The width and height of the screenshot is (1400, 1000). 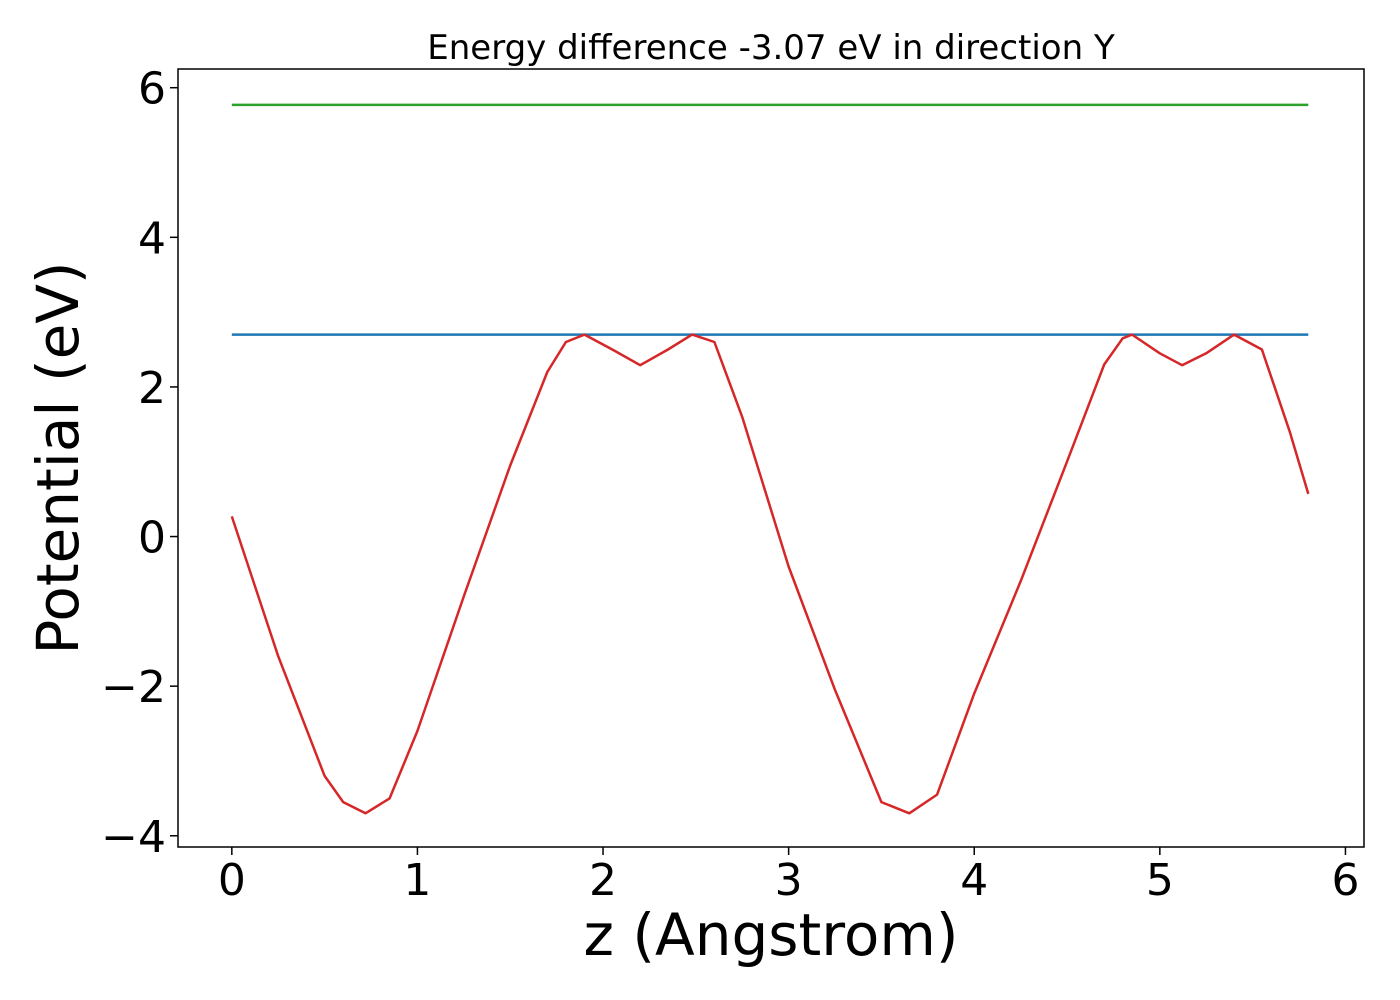 I want to click on y-axis: −4 −2 0 2 4 6, so click(x=139, y=463).